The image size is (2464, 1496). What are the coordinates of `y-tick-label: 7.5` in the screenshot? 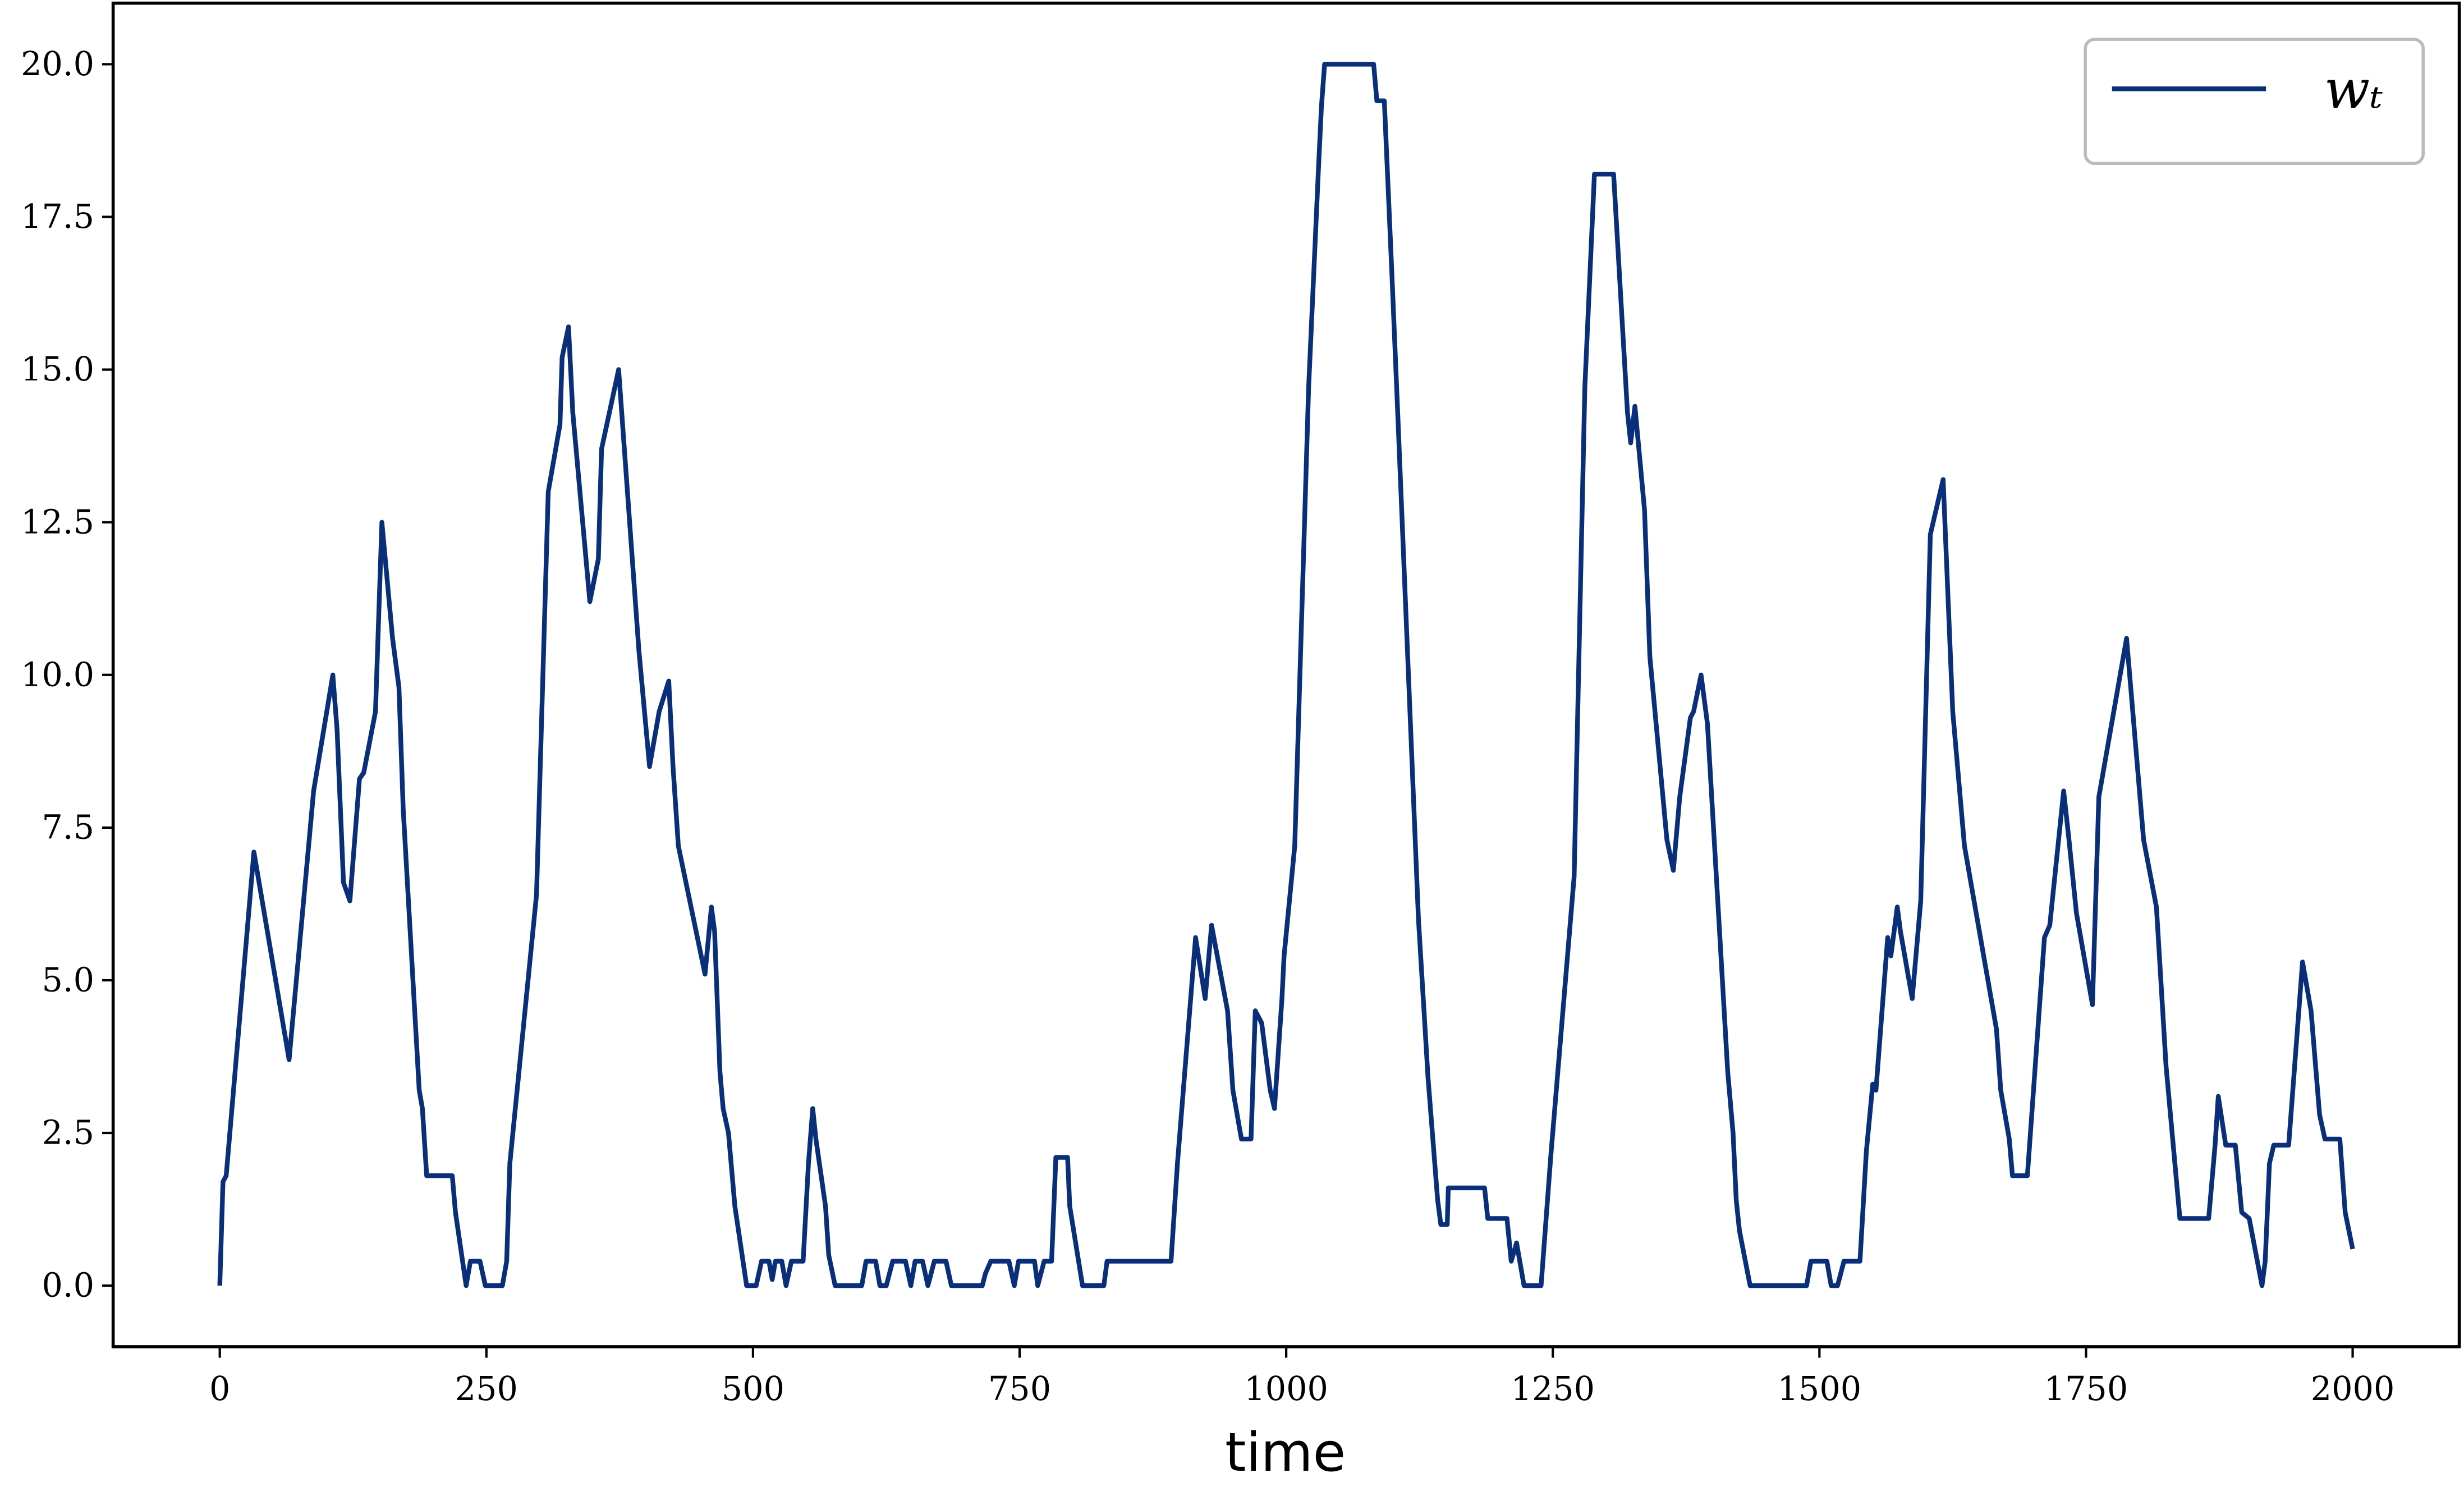 It's located at (68, 826).